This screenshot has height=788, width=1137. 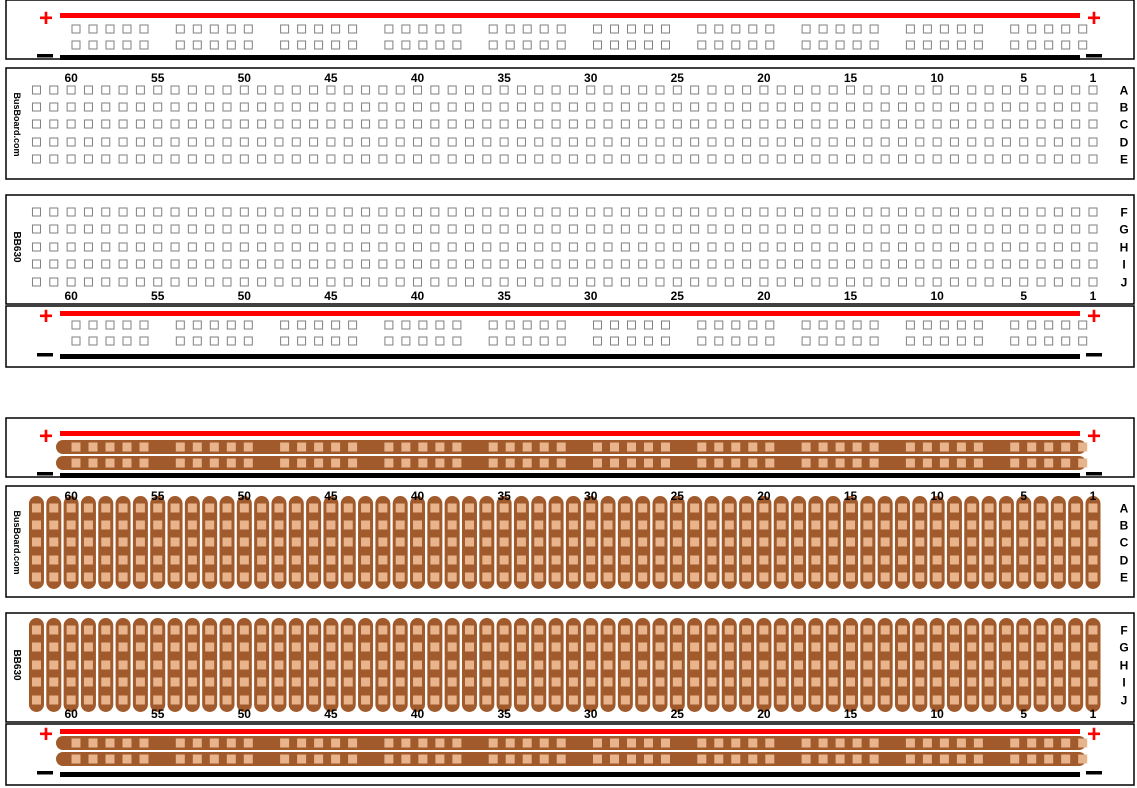 I want to click on brand-text: BusBoard.com, so click(x=17, y=542).